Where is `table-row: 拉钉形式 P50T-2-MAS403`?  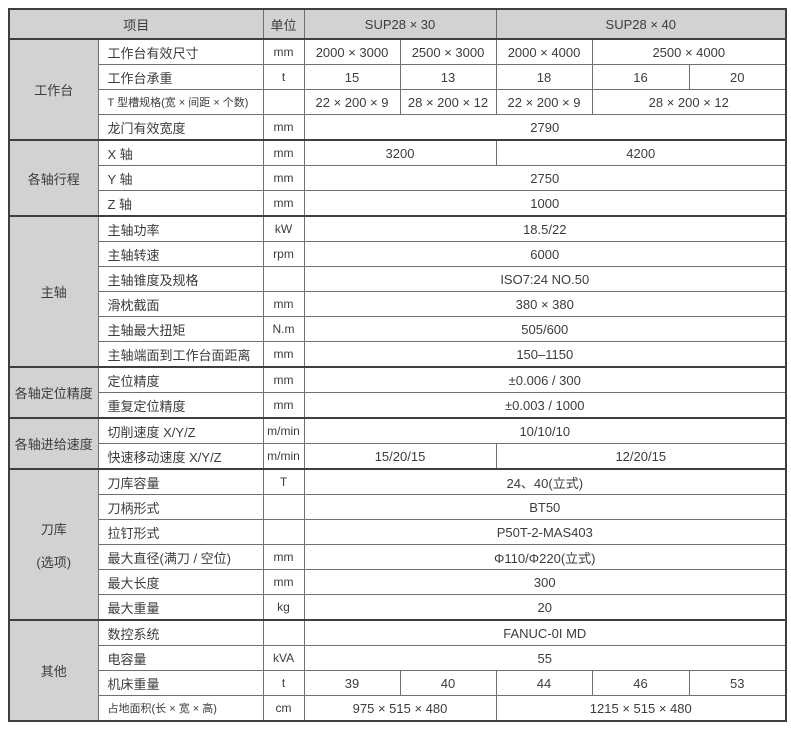
table-row: 拉钉形式 P50T-2-MAS403 is located at coordinates (398, 532).